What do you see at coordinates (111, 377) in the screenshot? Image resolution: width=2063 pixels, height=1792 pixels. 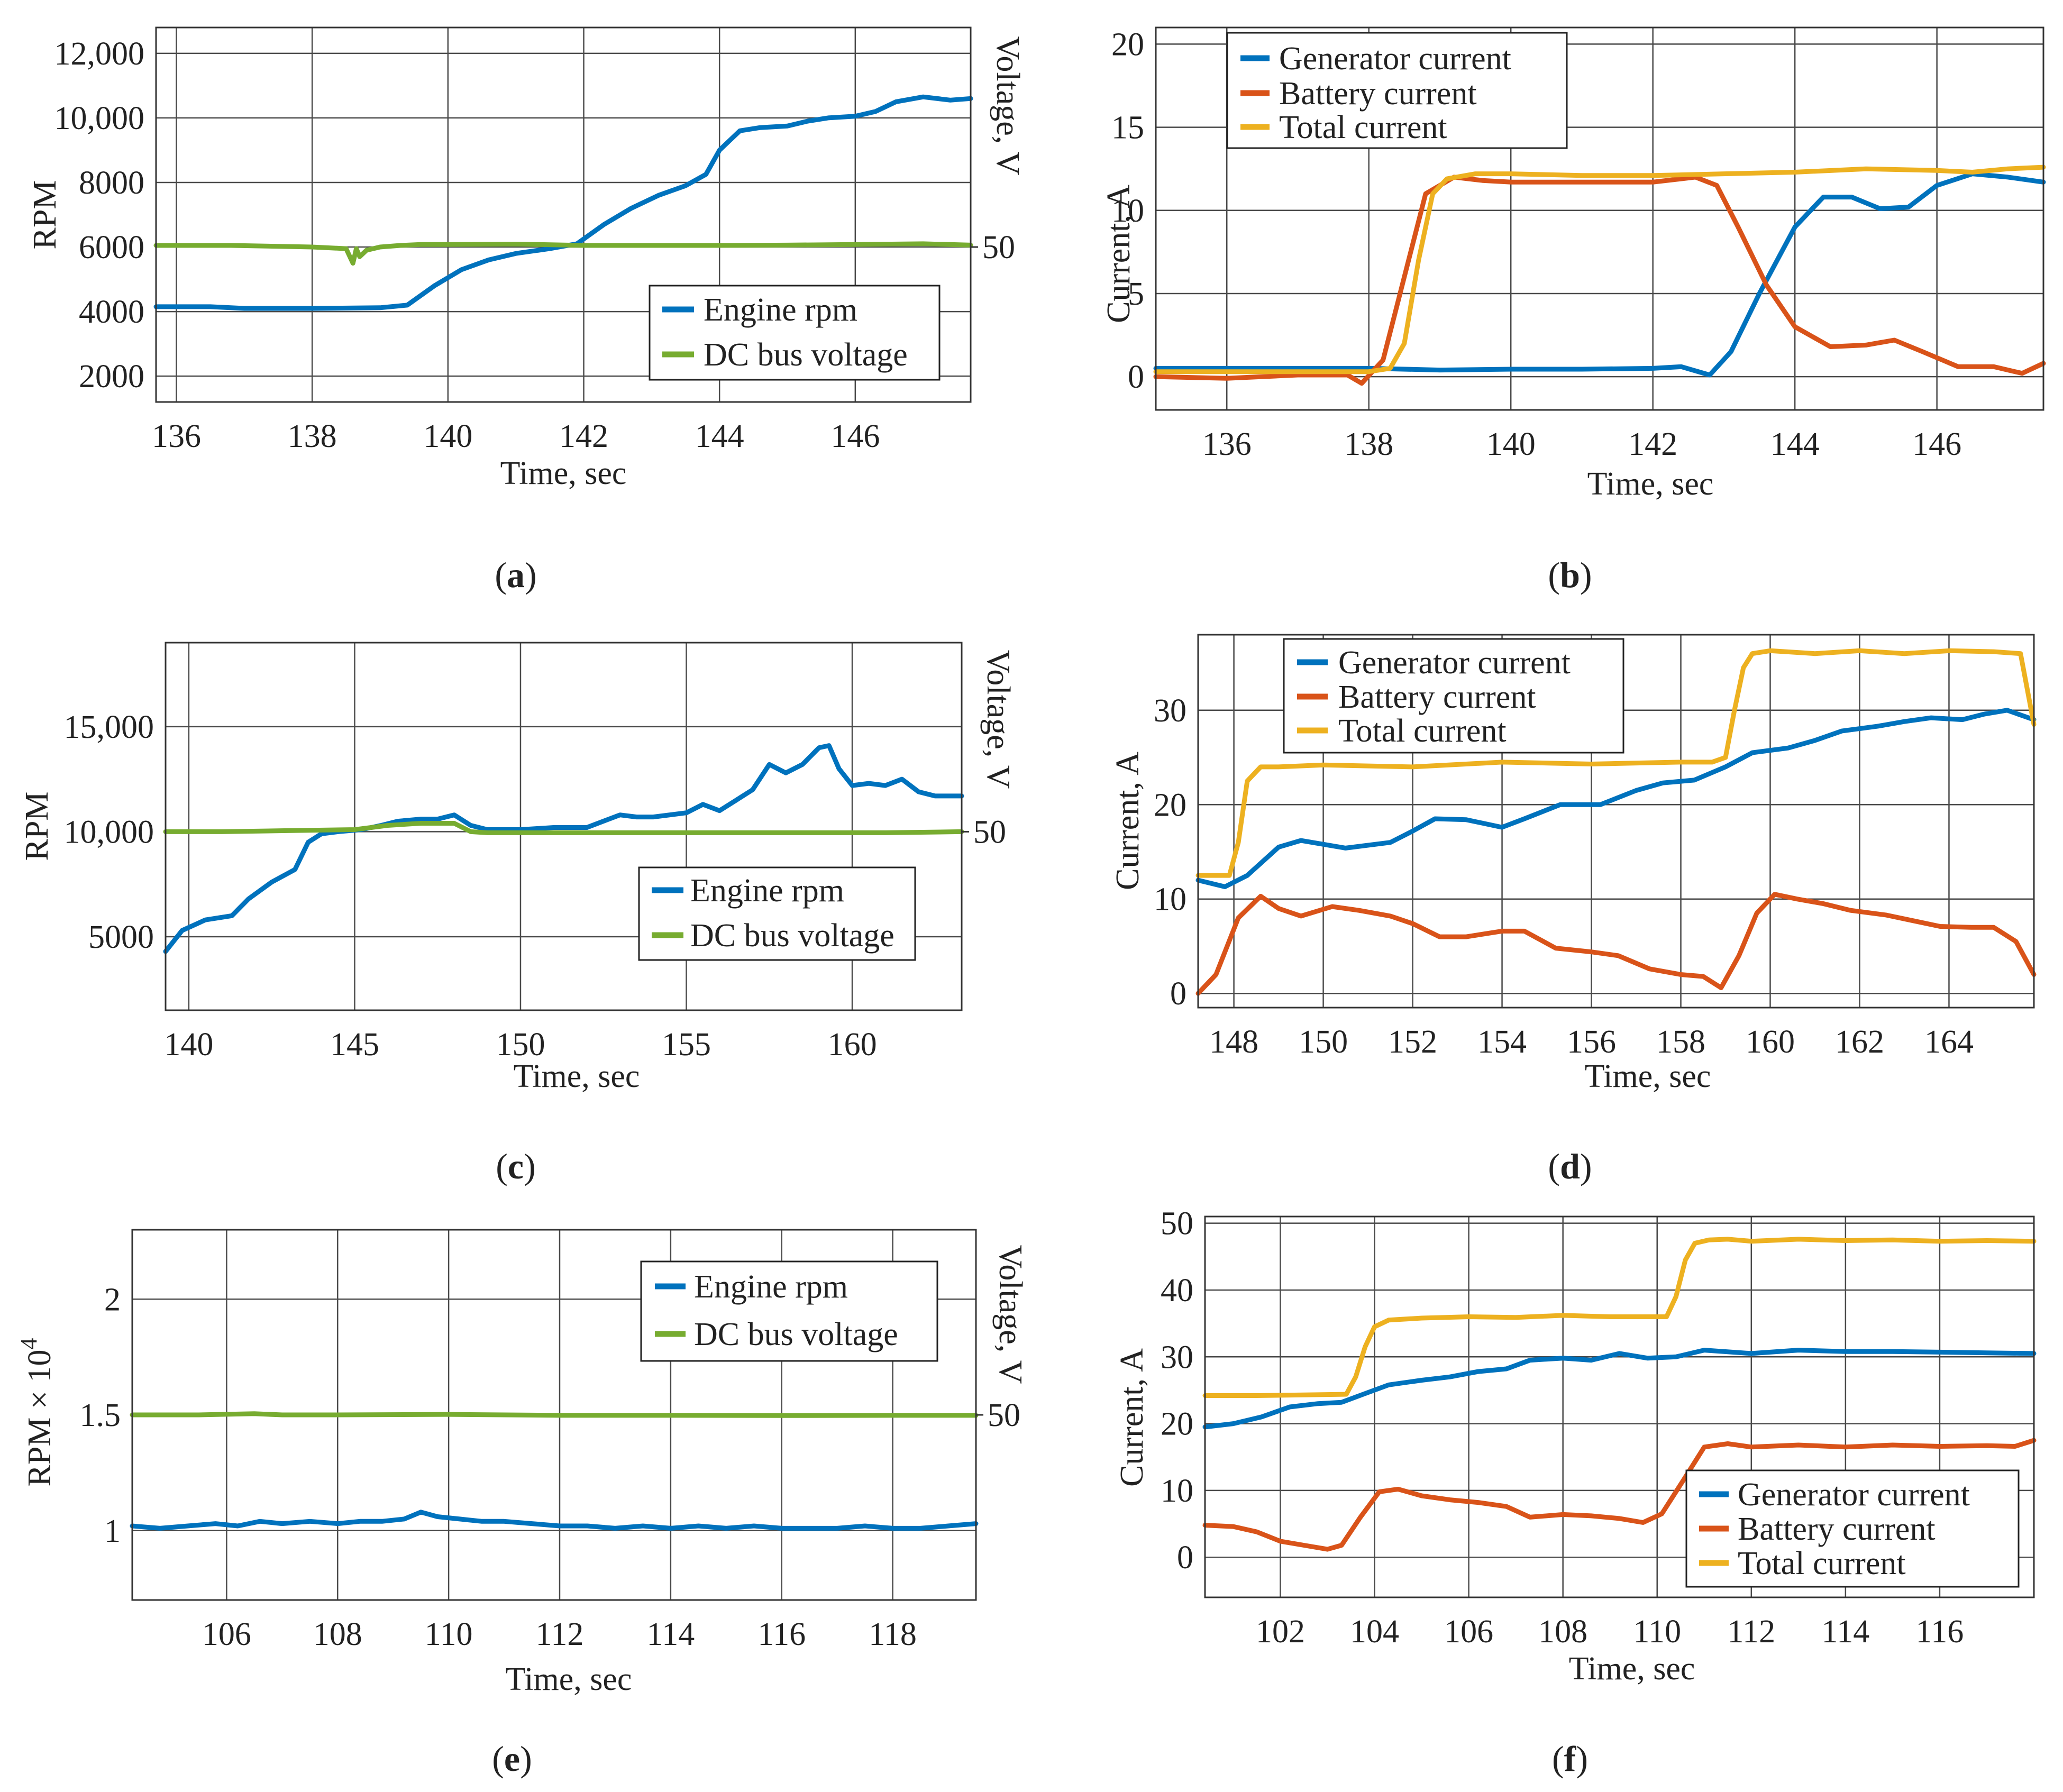 I see `y-tick-label-a: 2000` at bounding box center [111, 377].